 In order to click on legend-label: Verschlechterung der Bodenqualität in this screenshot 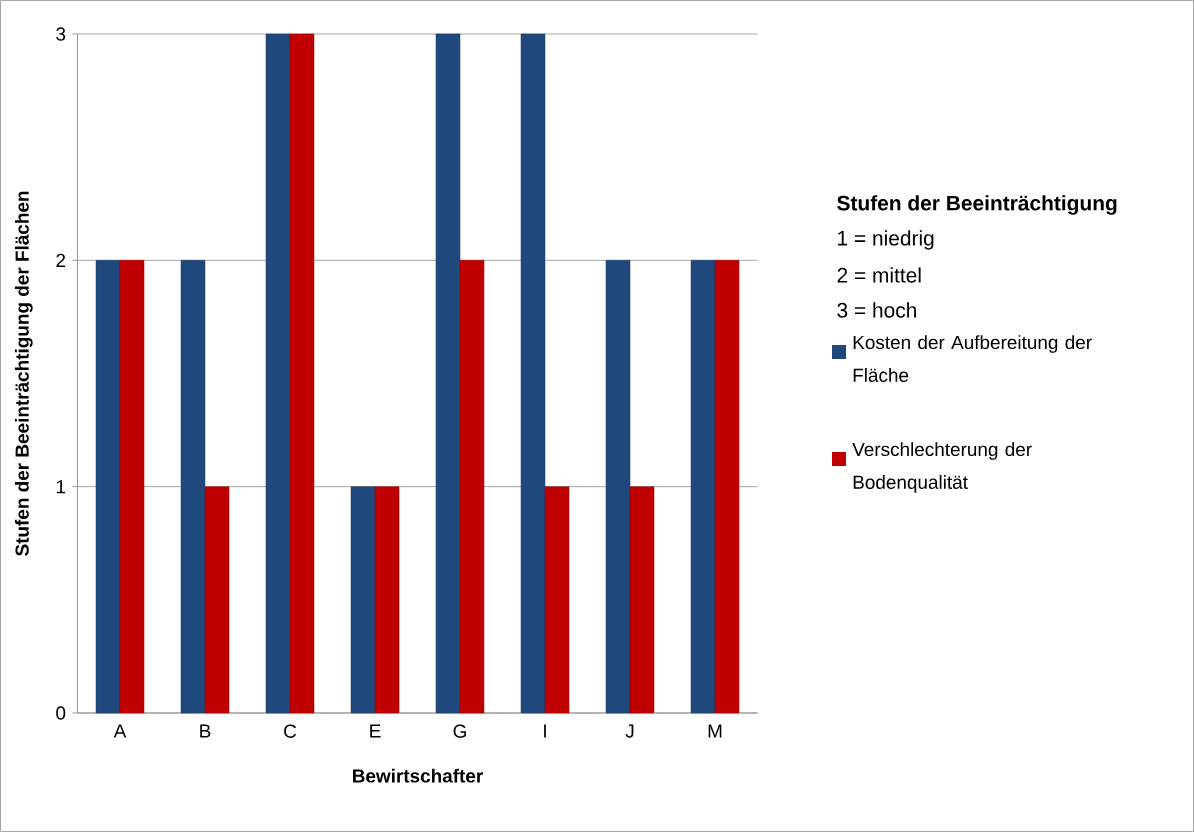, I will do `click(942, 467)`.